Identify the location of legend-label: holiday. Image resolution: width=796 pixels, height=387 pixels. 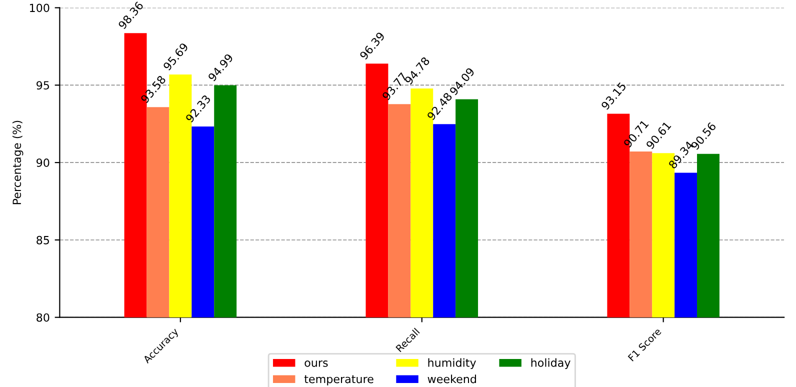
(550, 364).